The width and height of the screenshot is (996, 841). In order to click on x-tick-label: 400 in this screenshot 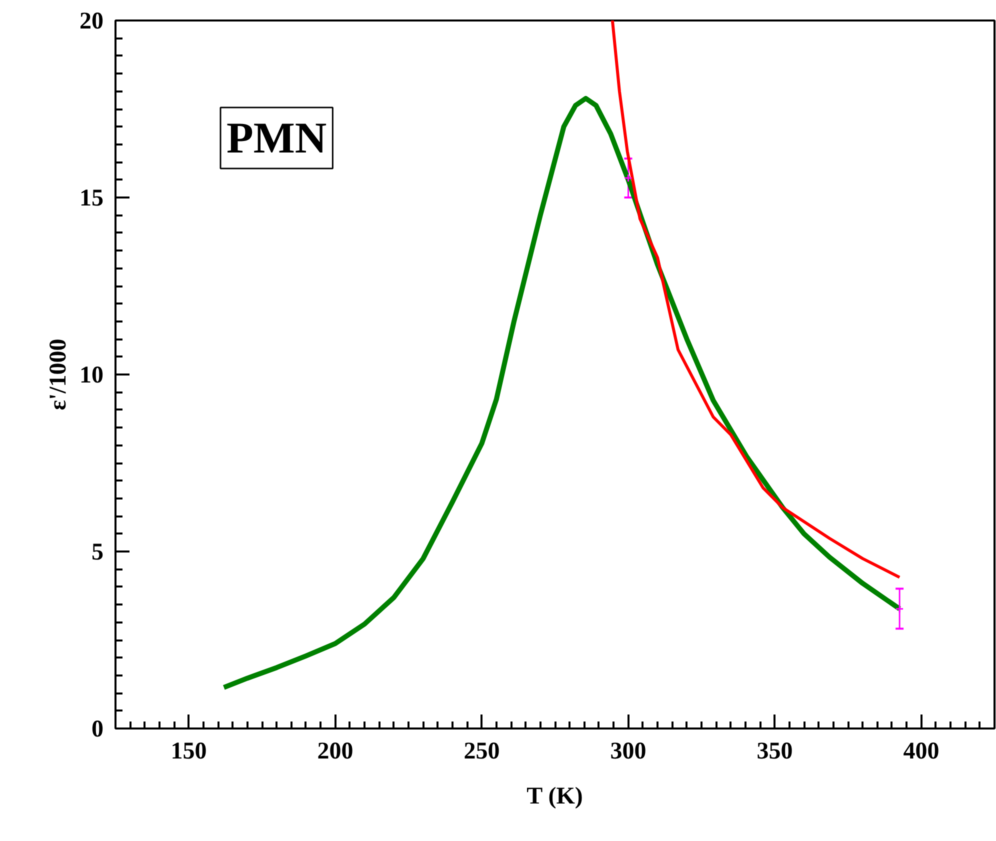, I will do `click(921, 751)`.